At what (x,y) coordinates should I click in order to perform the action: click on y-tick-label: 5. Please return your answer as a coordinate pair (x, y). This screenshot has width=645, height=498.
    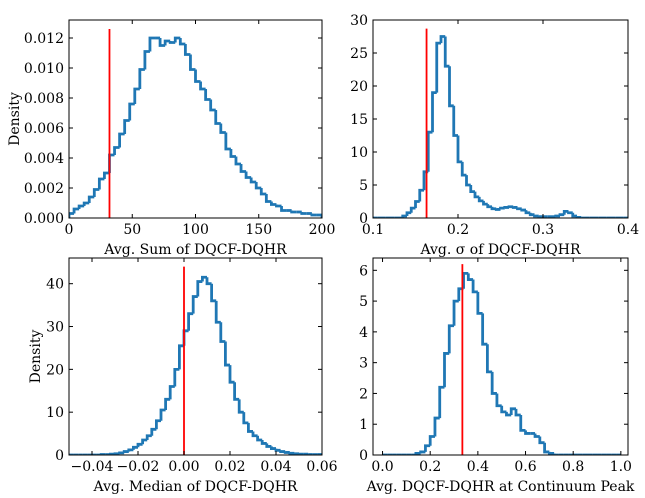
    Looking at the image, I should click on (363, 186).